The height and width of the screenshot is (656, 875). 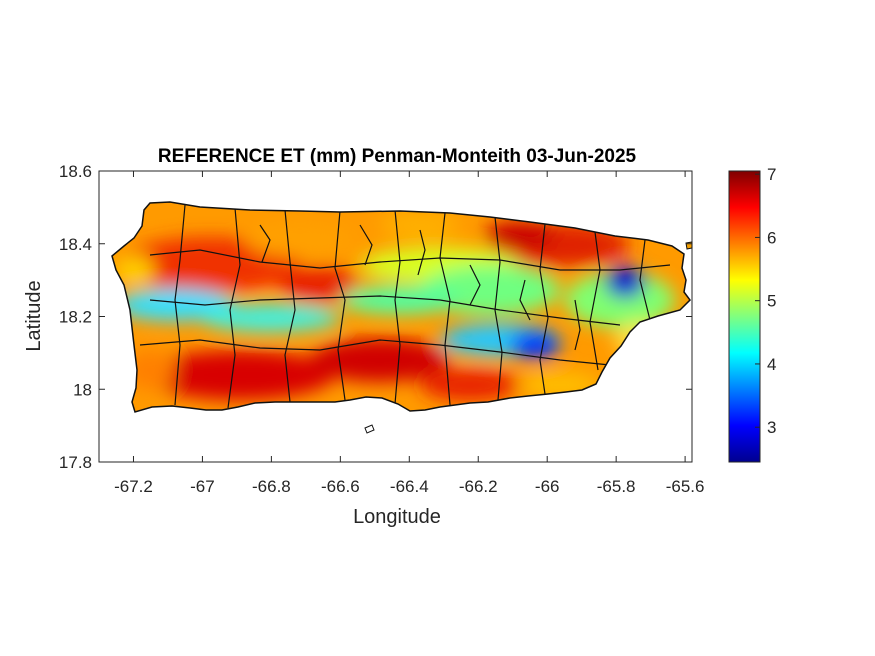 I want to click on x-tick-label: -65.8, so click(x=616, y=486).